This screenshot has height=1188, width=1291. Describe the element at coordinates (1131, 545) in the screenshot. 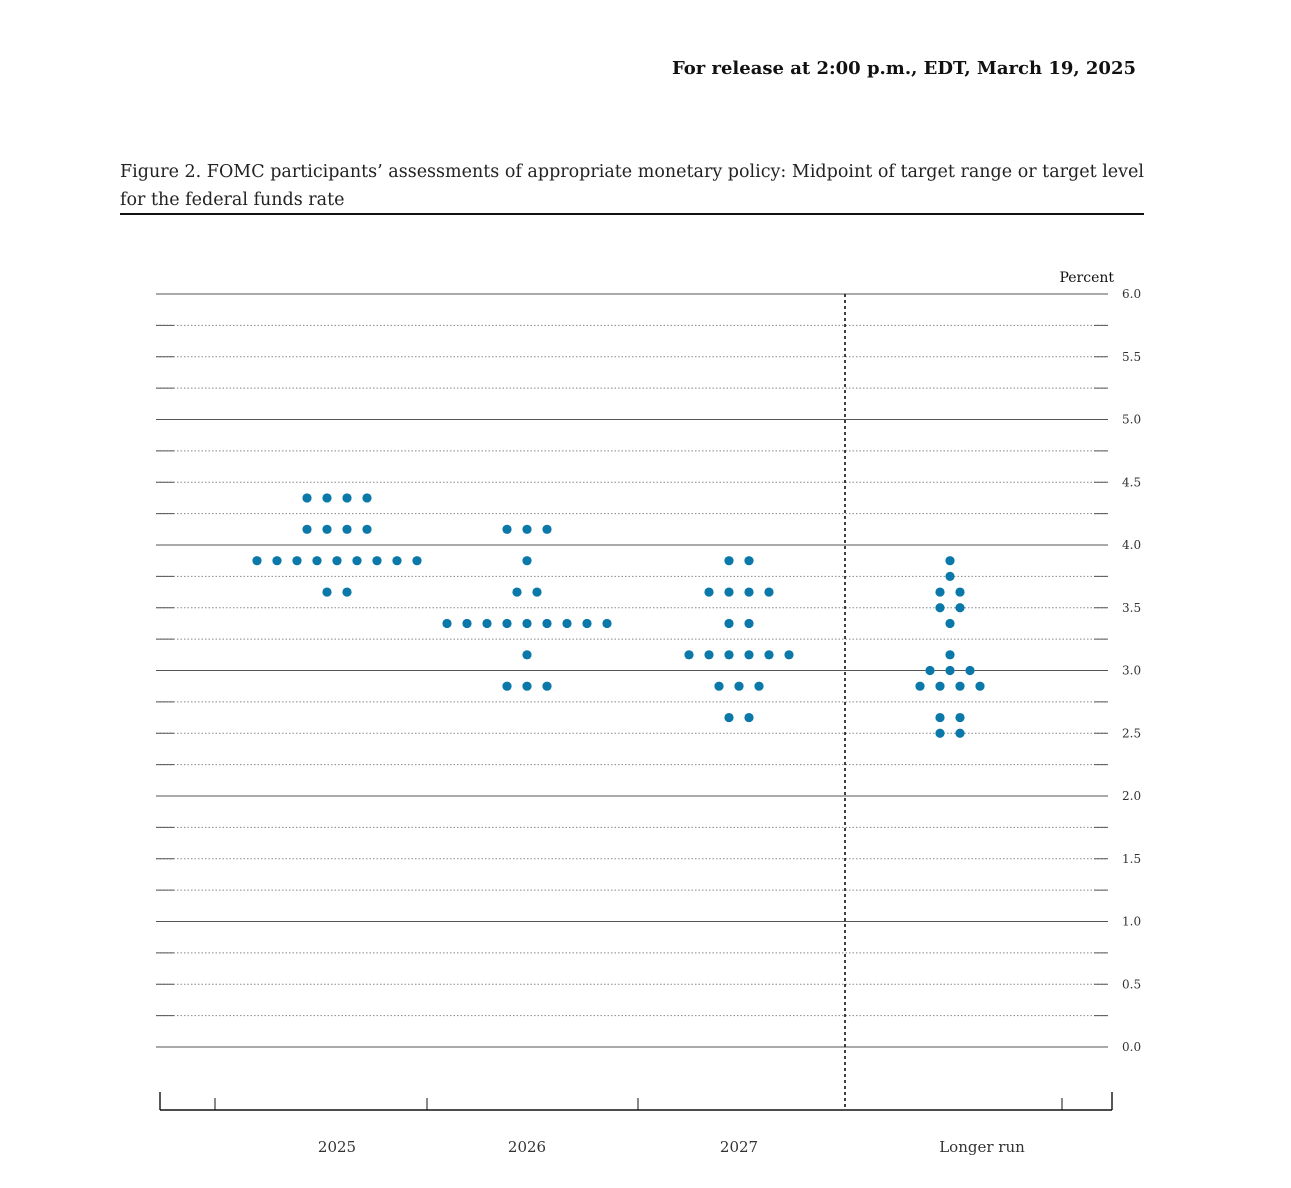

I see `y-tick-label: 4.0` at that location.